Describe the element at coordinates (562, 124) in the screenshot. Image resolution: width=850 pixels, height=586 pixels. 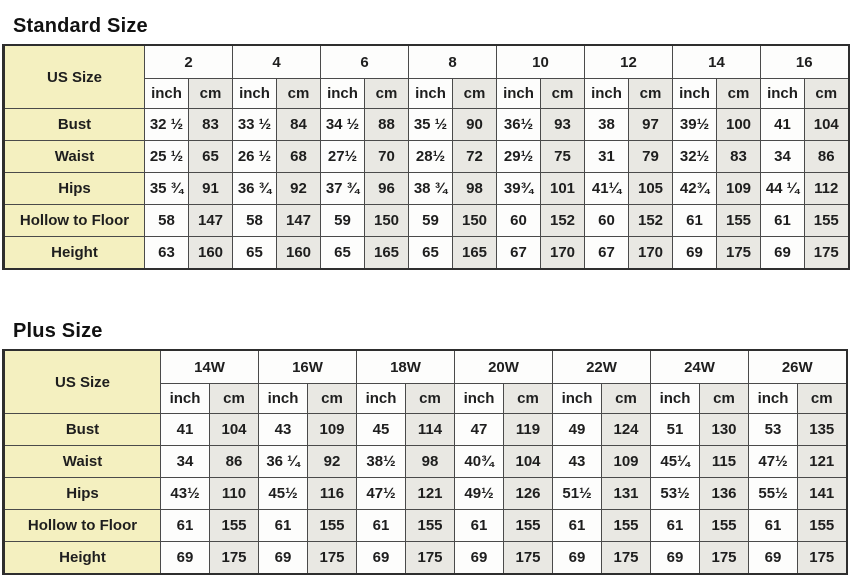
I see `value-cell: 93` at that location.